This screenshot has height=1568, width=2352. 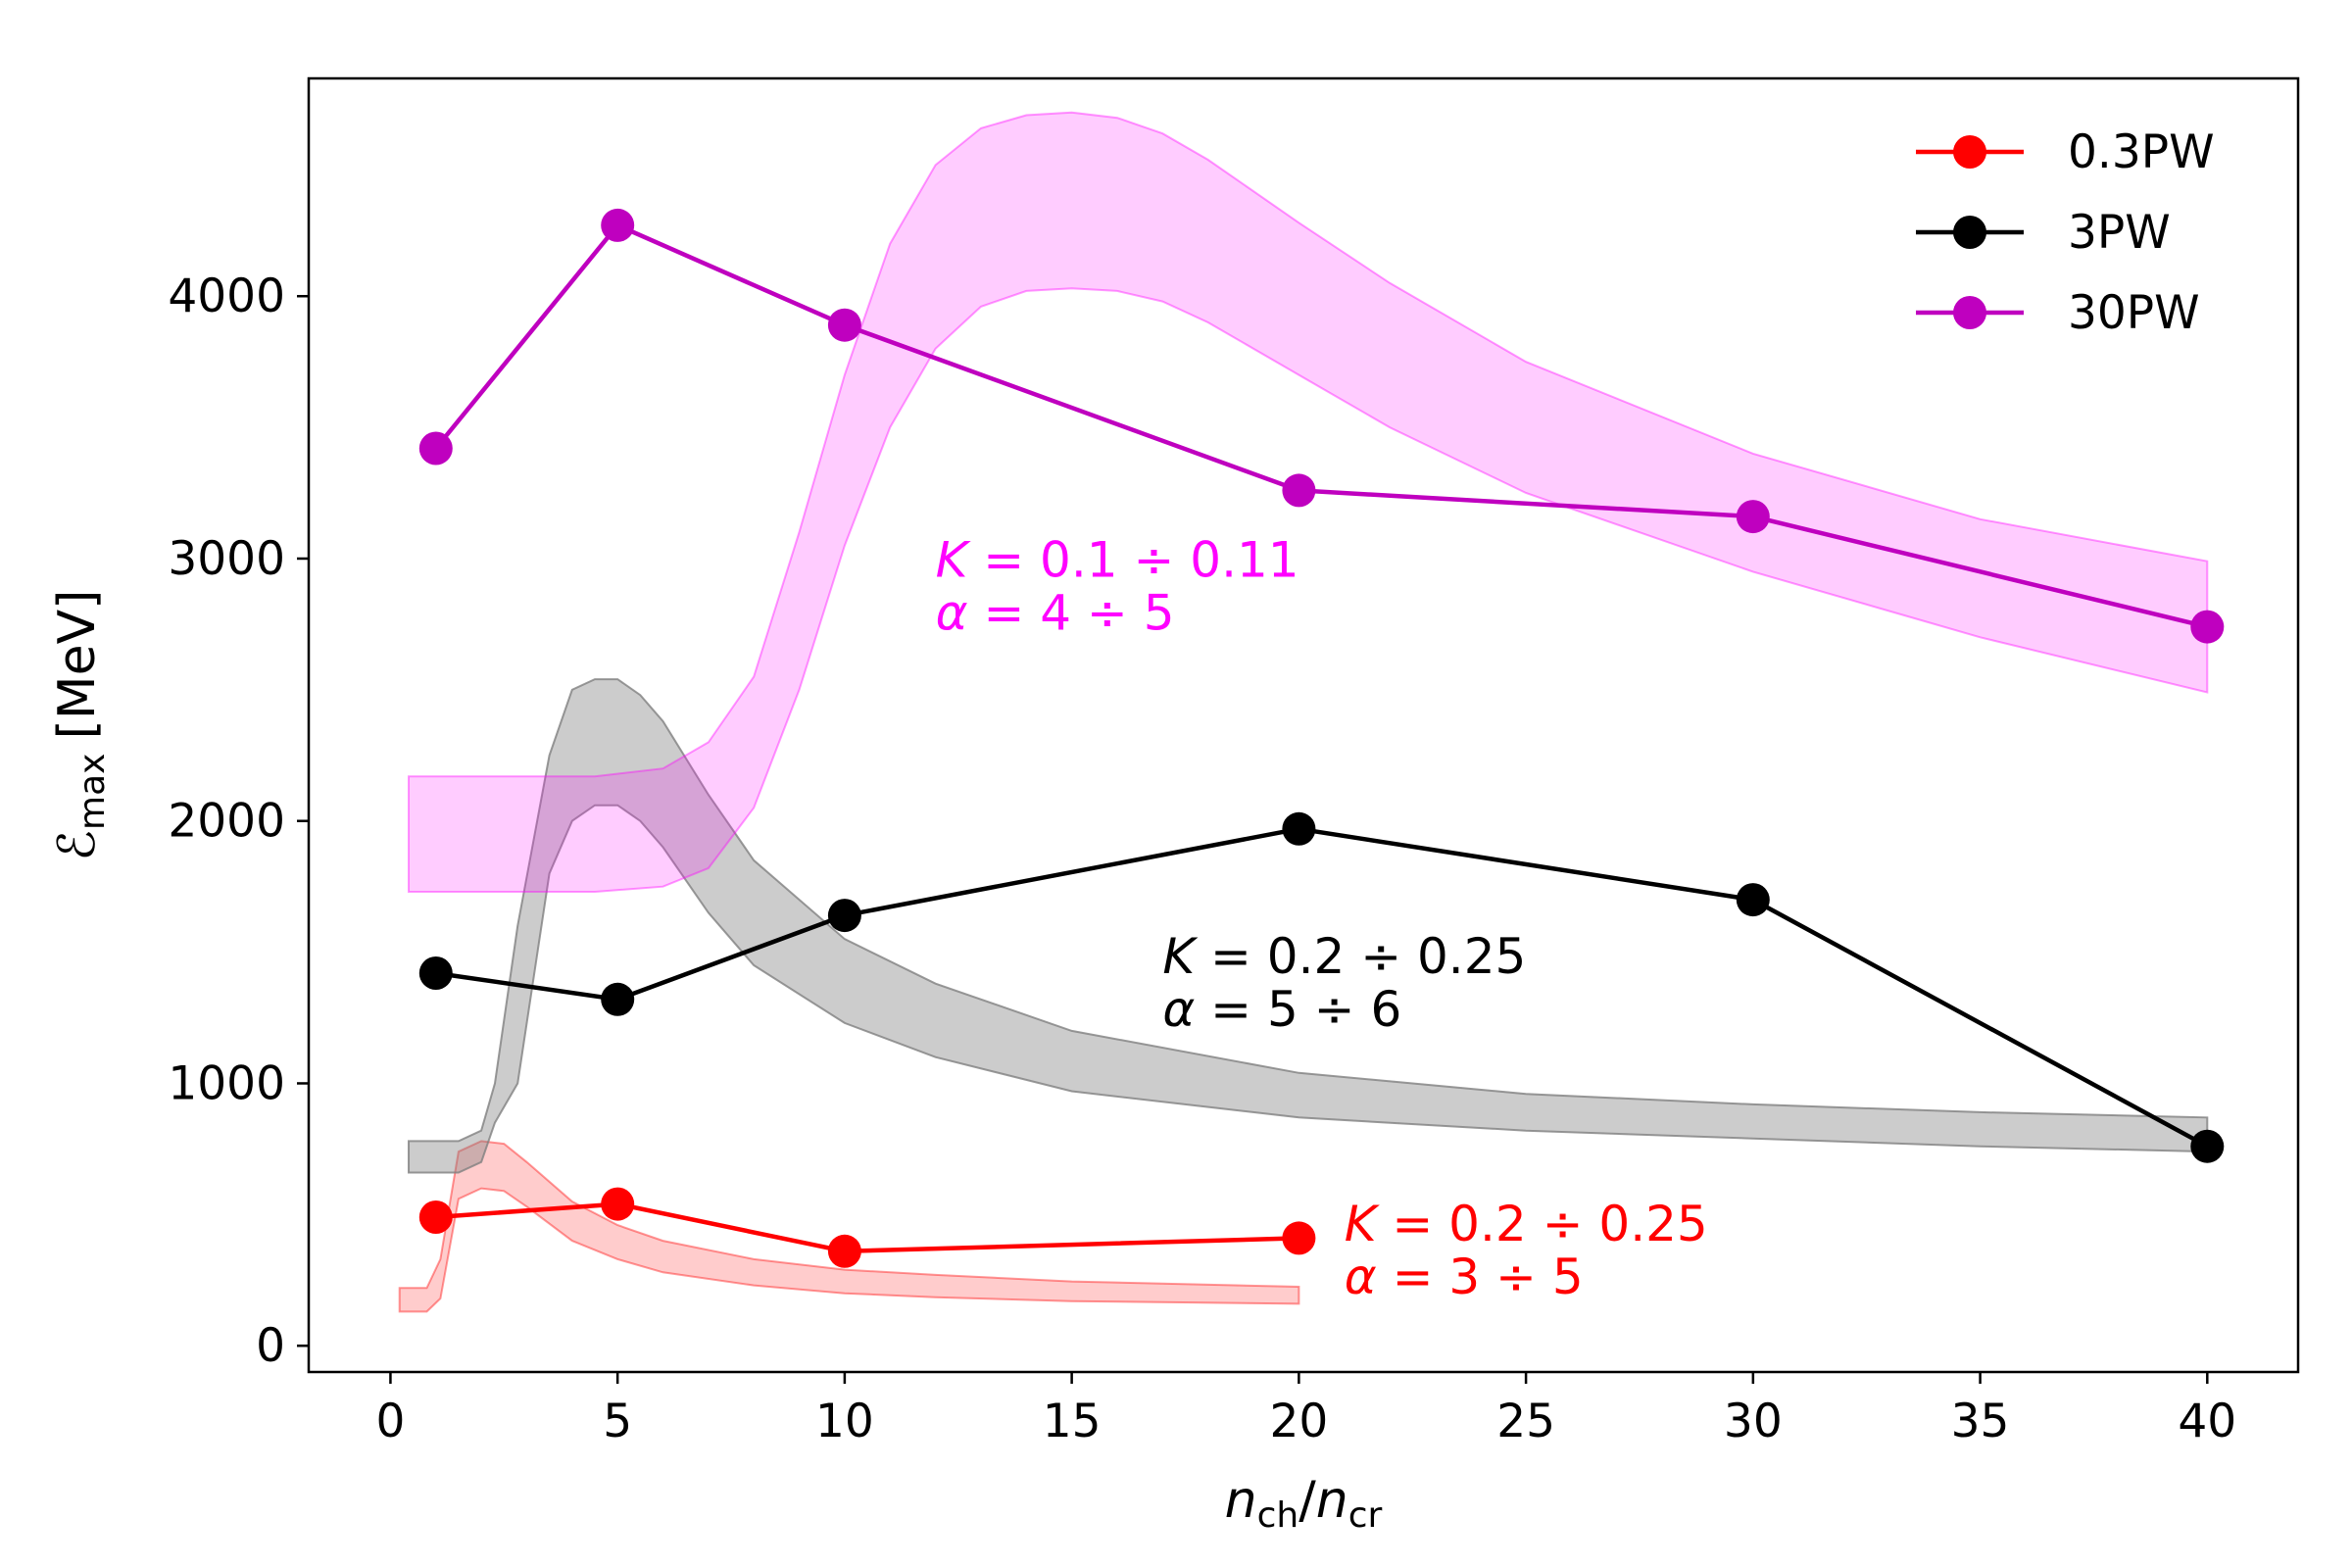 I want to click on legend: 0.3PW 3PW 30PW, so click(x=2065, y=232).